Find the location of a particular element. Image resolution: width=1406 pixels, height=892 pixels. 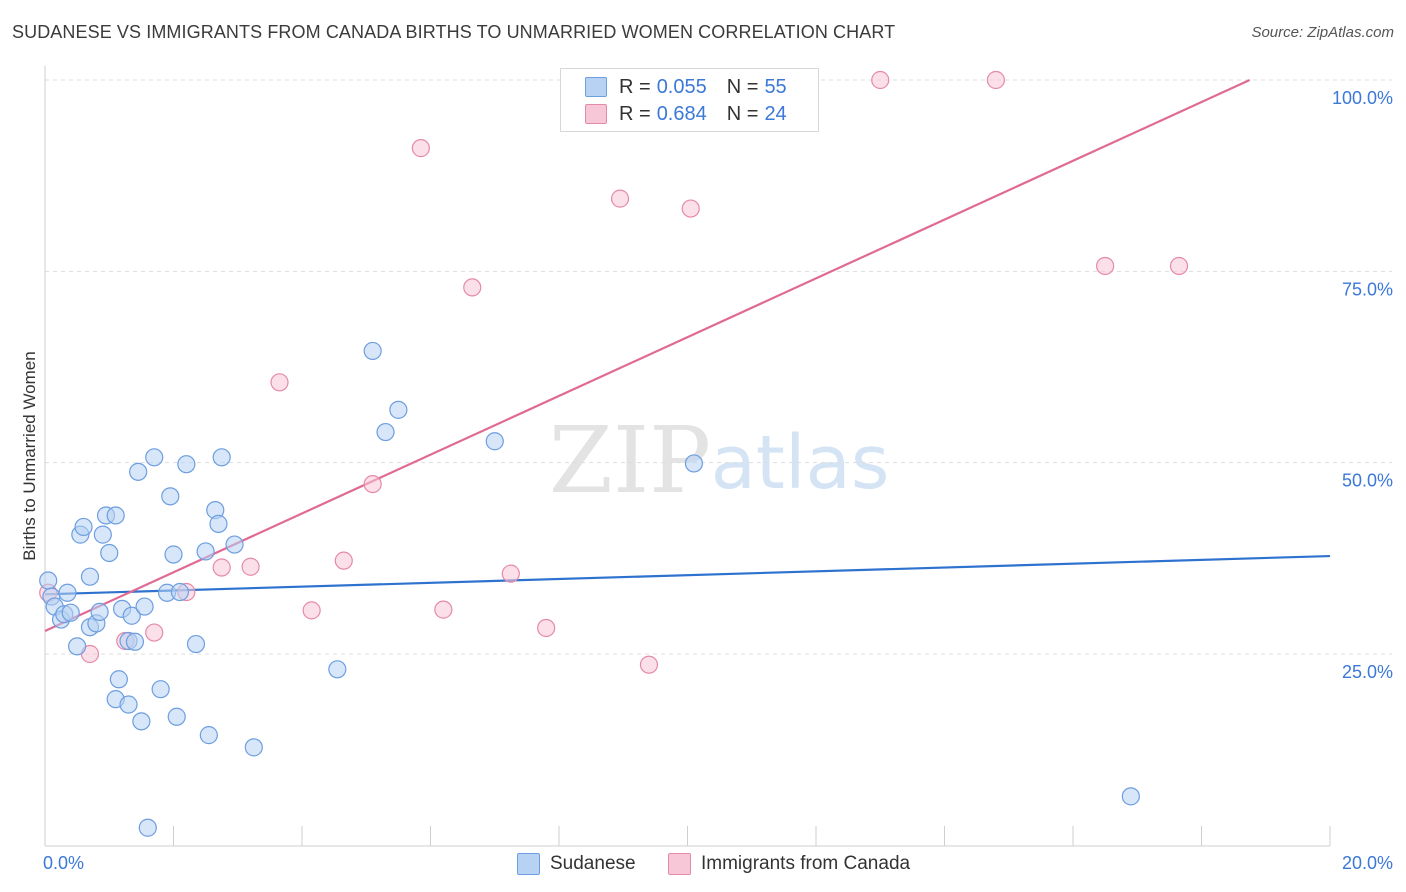

trend-line-sudanese is located at coordinates (687, 575).